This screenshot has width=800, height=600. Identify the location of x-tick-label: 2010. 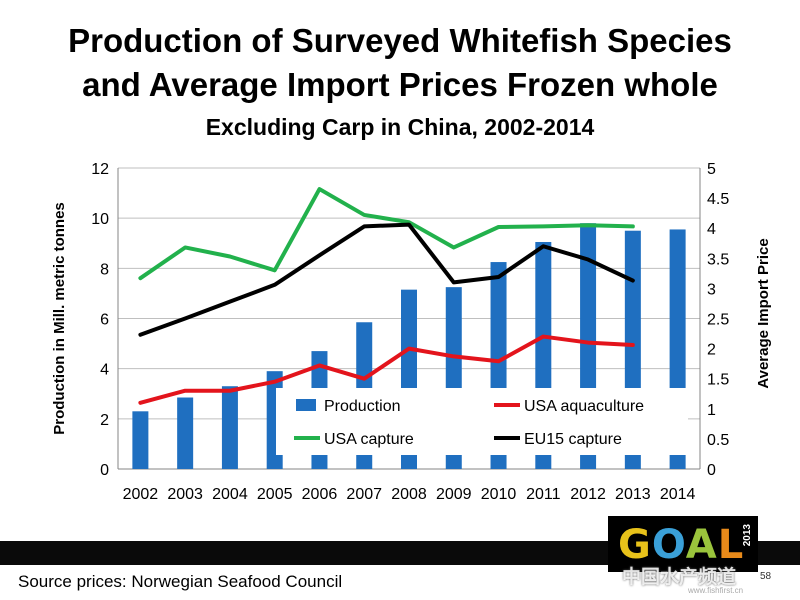
(499, 494).